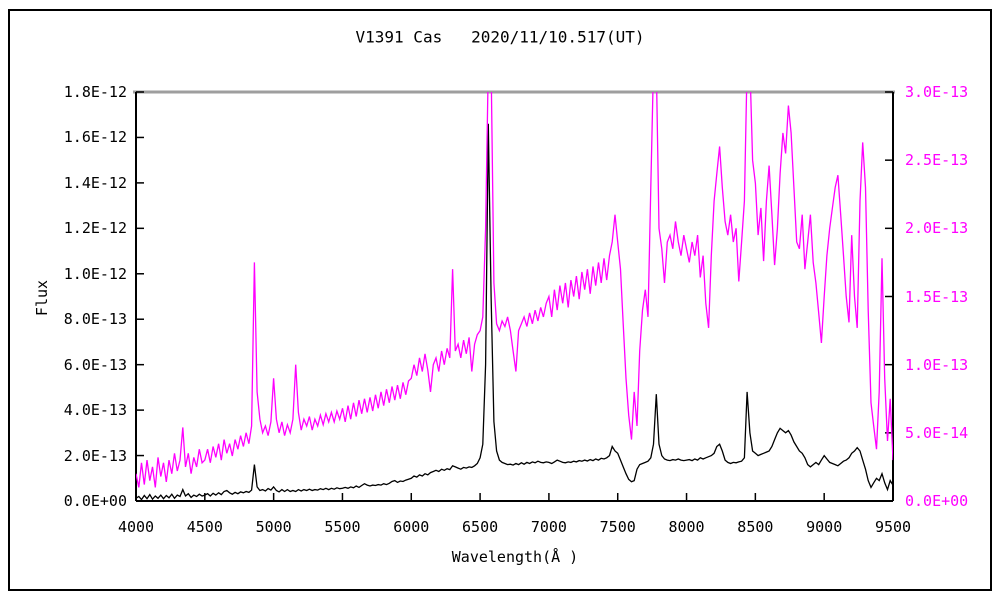 The width and height of the screenshot is (1000, 600). What do you see at coordinates (824, 527) in the screenshot?
I see `x-tick-label: 9000` at bounding box center [824, 527].